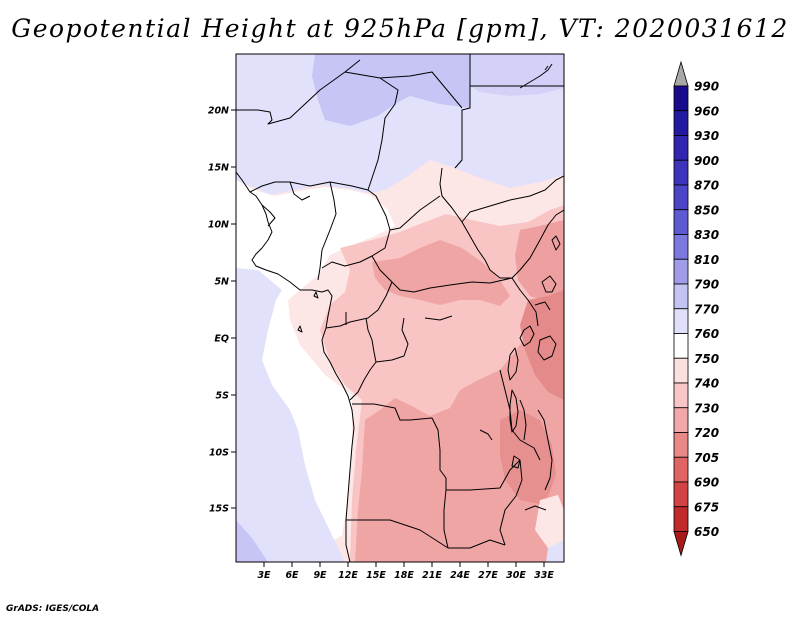  I want to click on colorbar-level-label: 705, so click(706, 458).